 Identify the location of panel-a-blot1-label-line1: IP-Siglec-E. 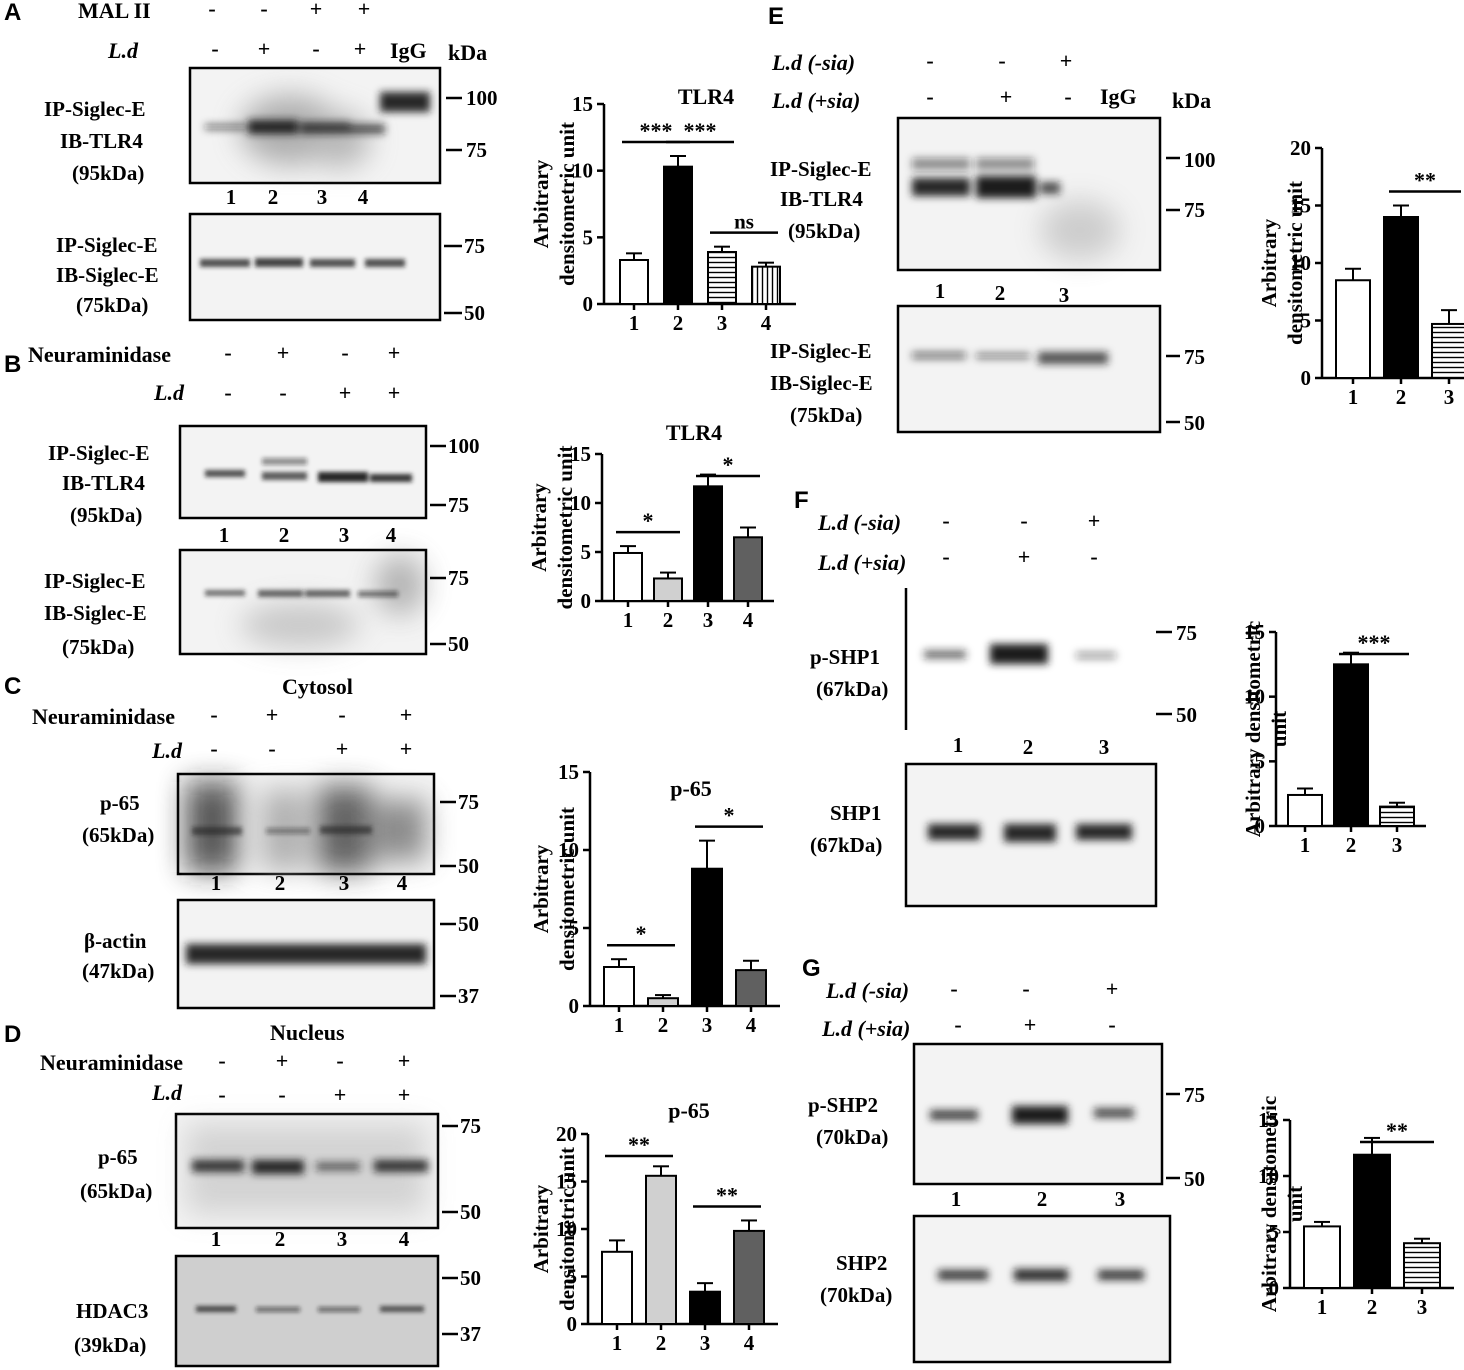
(94, 109).